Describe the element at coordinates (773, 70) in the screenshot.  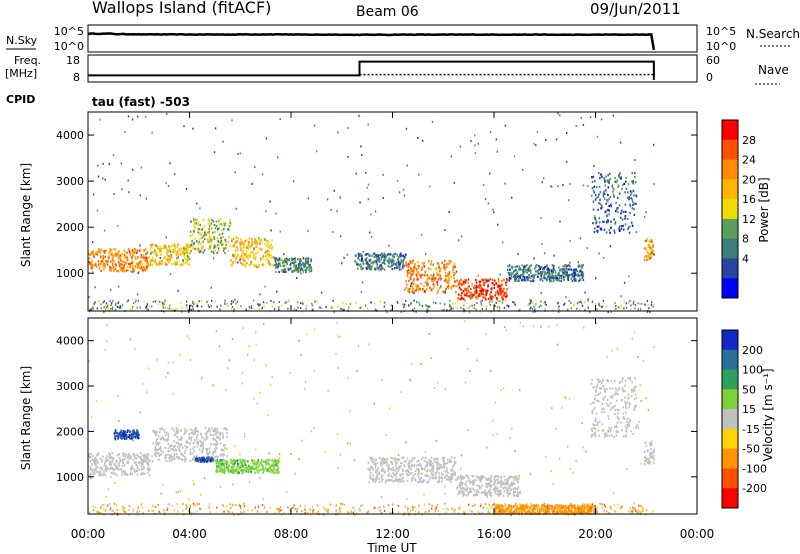
I see `nave-label: Nave` at that location.